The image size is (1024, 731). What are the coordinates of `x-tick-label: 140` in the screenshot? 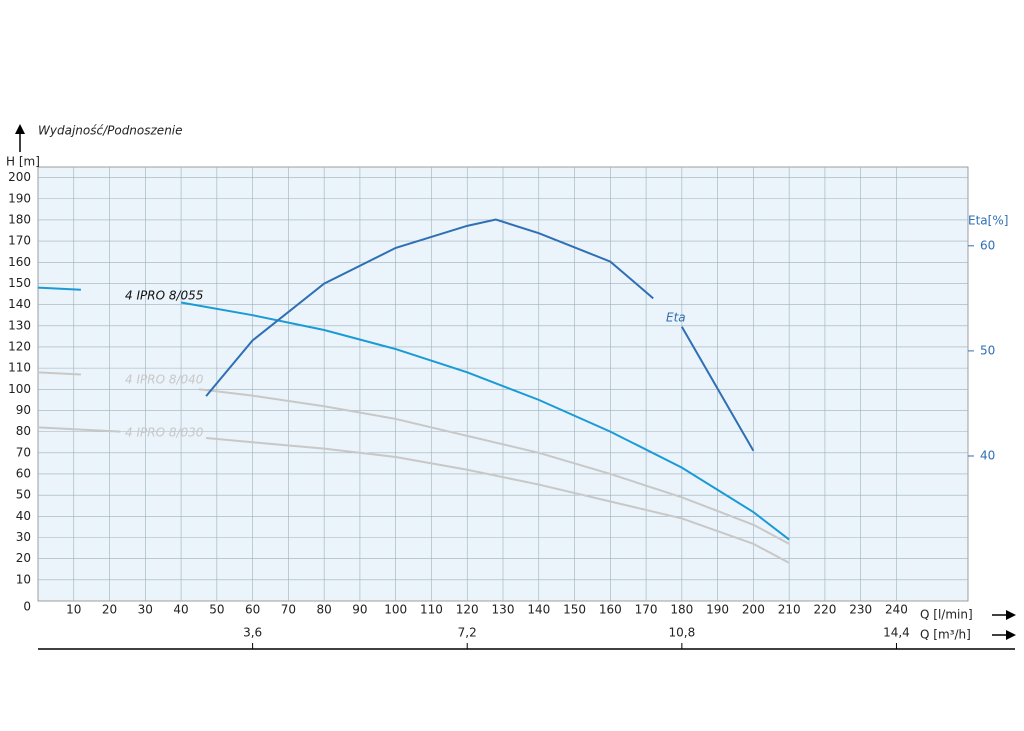 It's located at (538, 610).